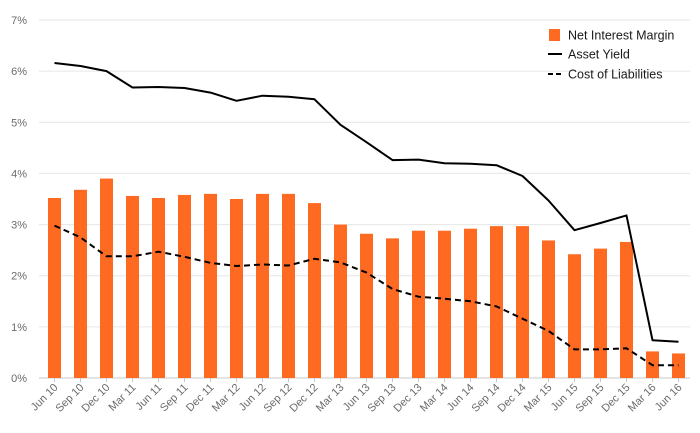 The height and width of the screenshot is (433, 700). What do you see at coordinates (407, 398) in the screenshot?
I see `x-tick-label: Dec 13` at bounding box center [407, 398].